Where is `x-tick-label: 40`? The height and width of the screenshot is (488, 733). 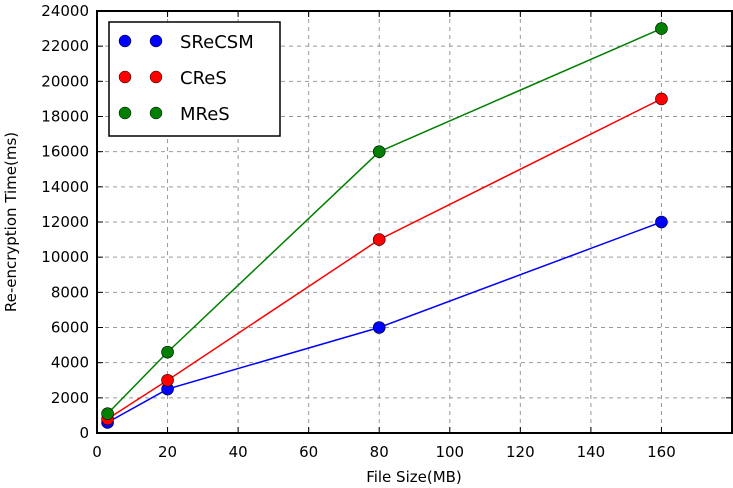 x-tick-label: 40 is located at coordinates (238, 452).